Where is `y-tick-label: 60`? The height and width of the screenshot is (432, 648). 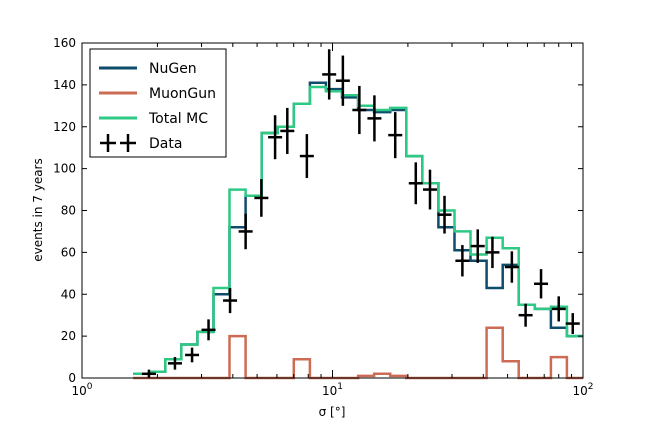 y-tick-label: 60 is located at coordinates (68, 252).